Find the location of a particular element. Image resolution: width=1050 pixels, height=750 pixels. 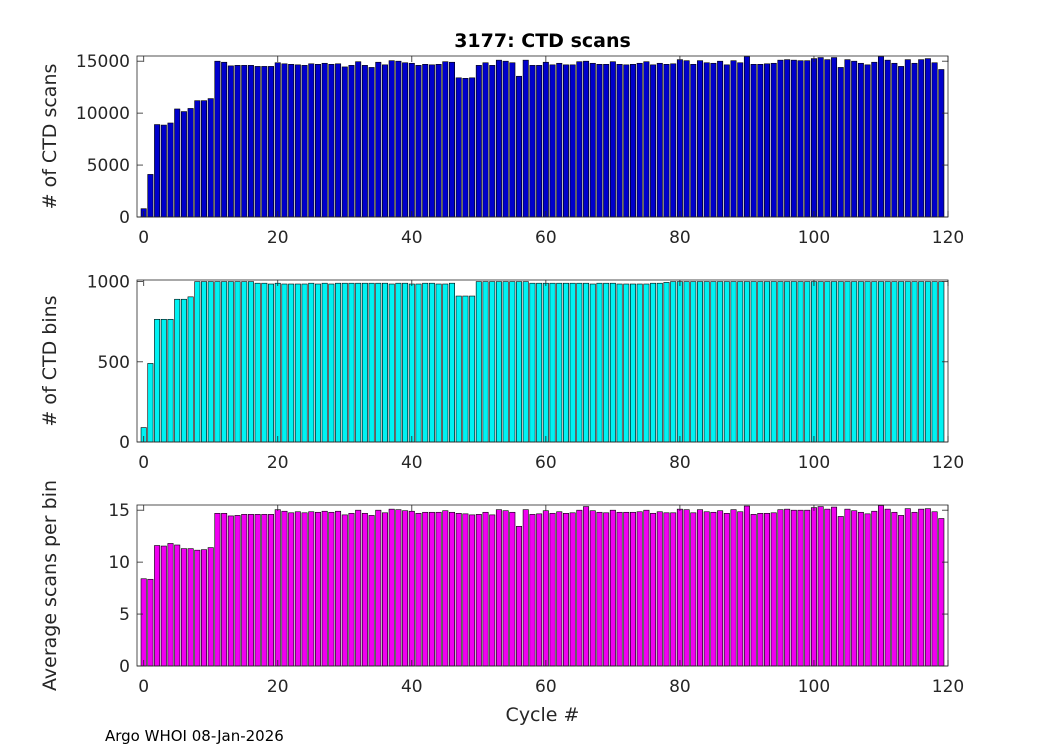

x-tick-label: 20 is located at coordinates (278, 238).